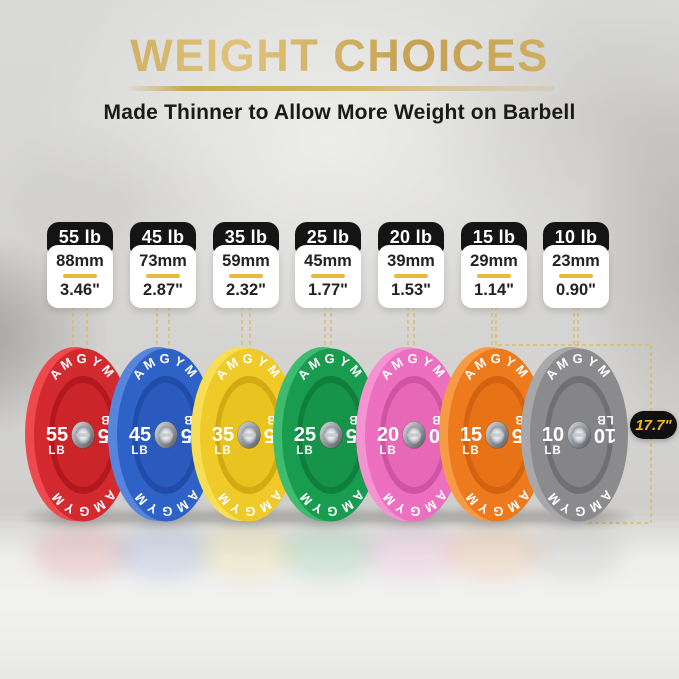 Image resolution: width=679 pixels, height=679 pixels. What do you see at coordinates (246, 463) in the screenshot?
I see `bumper-plate-35lb: AMGYM AMGYM 35 LB 35 LB` at bounding box center [246, 463].